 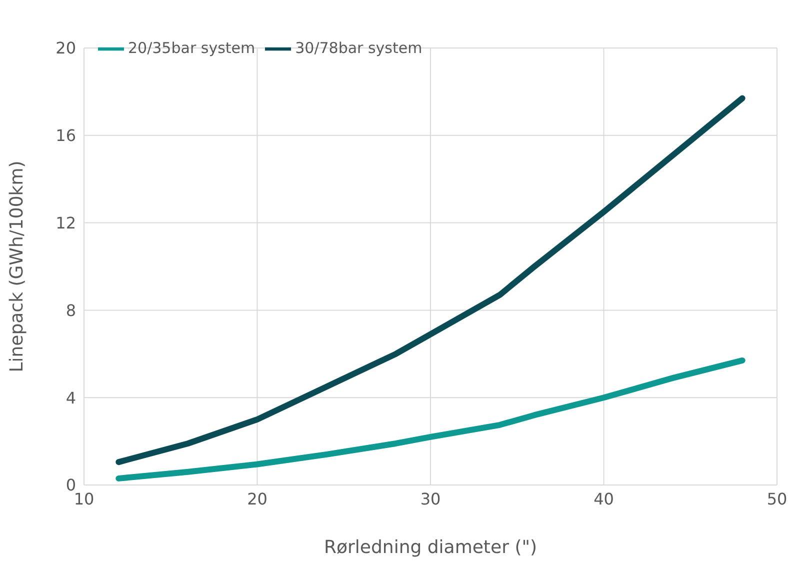 What do you see at coordinates (17, 266) in the screenshot?
I see `y-axis-title: Linepack (GWh/100km)` at bounding box center [17, 266].